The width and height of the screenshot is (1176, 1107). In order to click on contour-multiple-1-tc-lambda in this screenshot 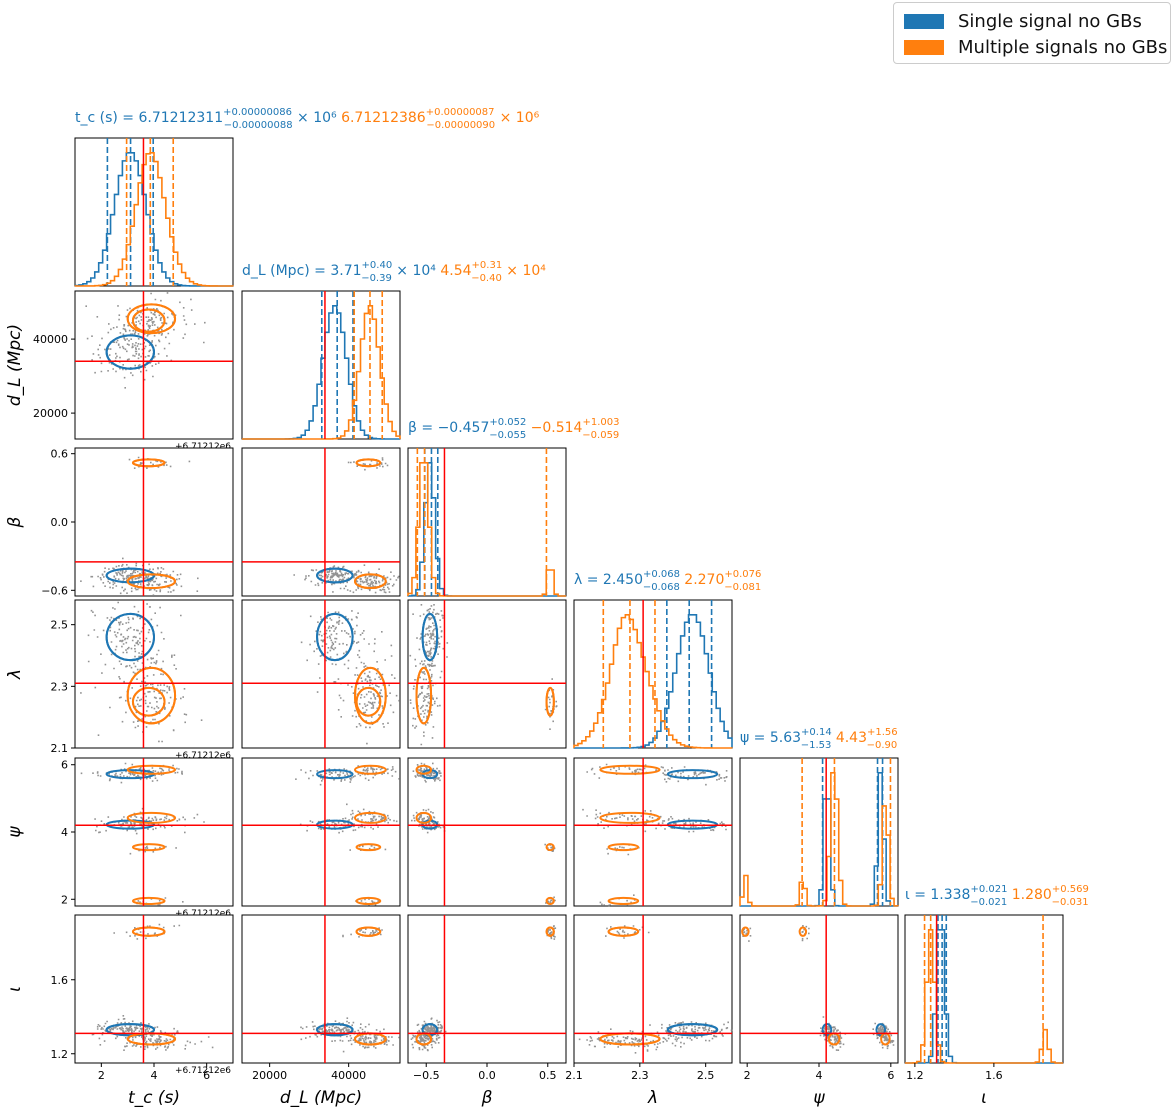, I will do `click(151, 695)`.